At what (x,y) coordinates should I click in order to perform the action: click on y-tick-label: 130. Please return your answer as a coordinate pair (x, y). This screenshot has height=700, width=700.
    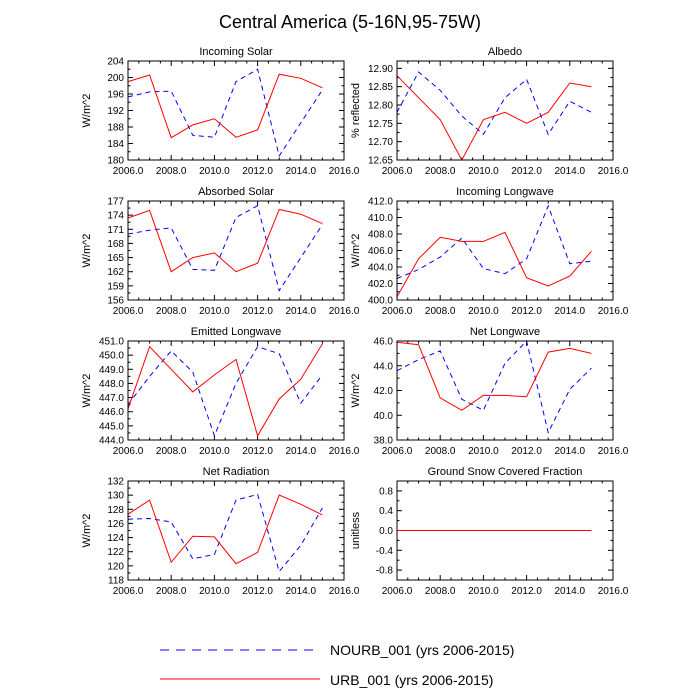
    Looking at the image, I should click on (115, 496).